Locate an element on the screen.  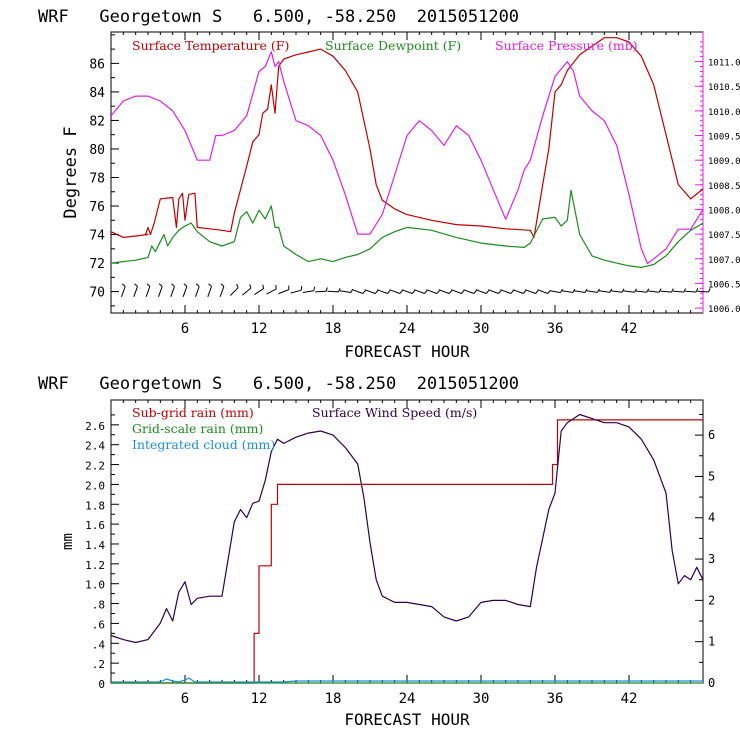
legend-entry: Surface Temperature (F) is located at coordinates (210, 45).